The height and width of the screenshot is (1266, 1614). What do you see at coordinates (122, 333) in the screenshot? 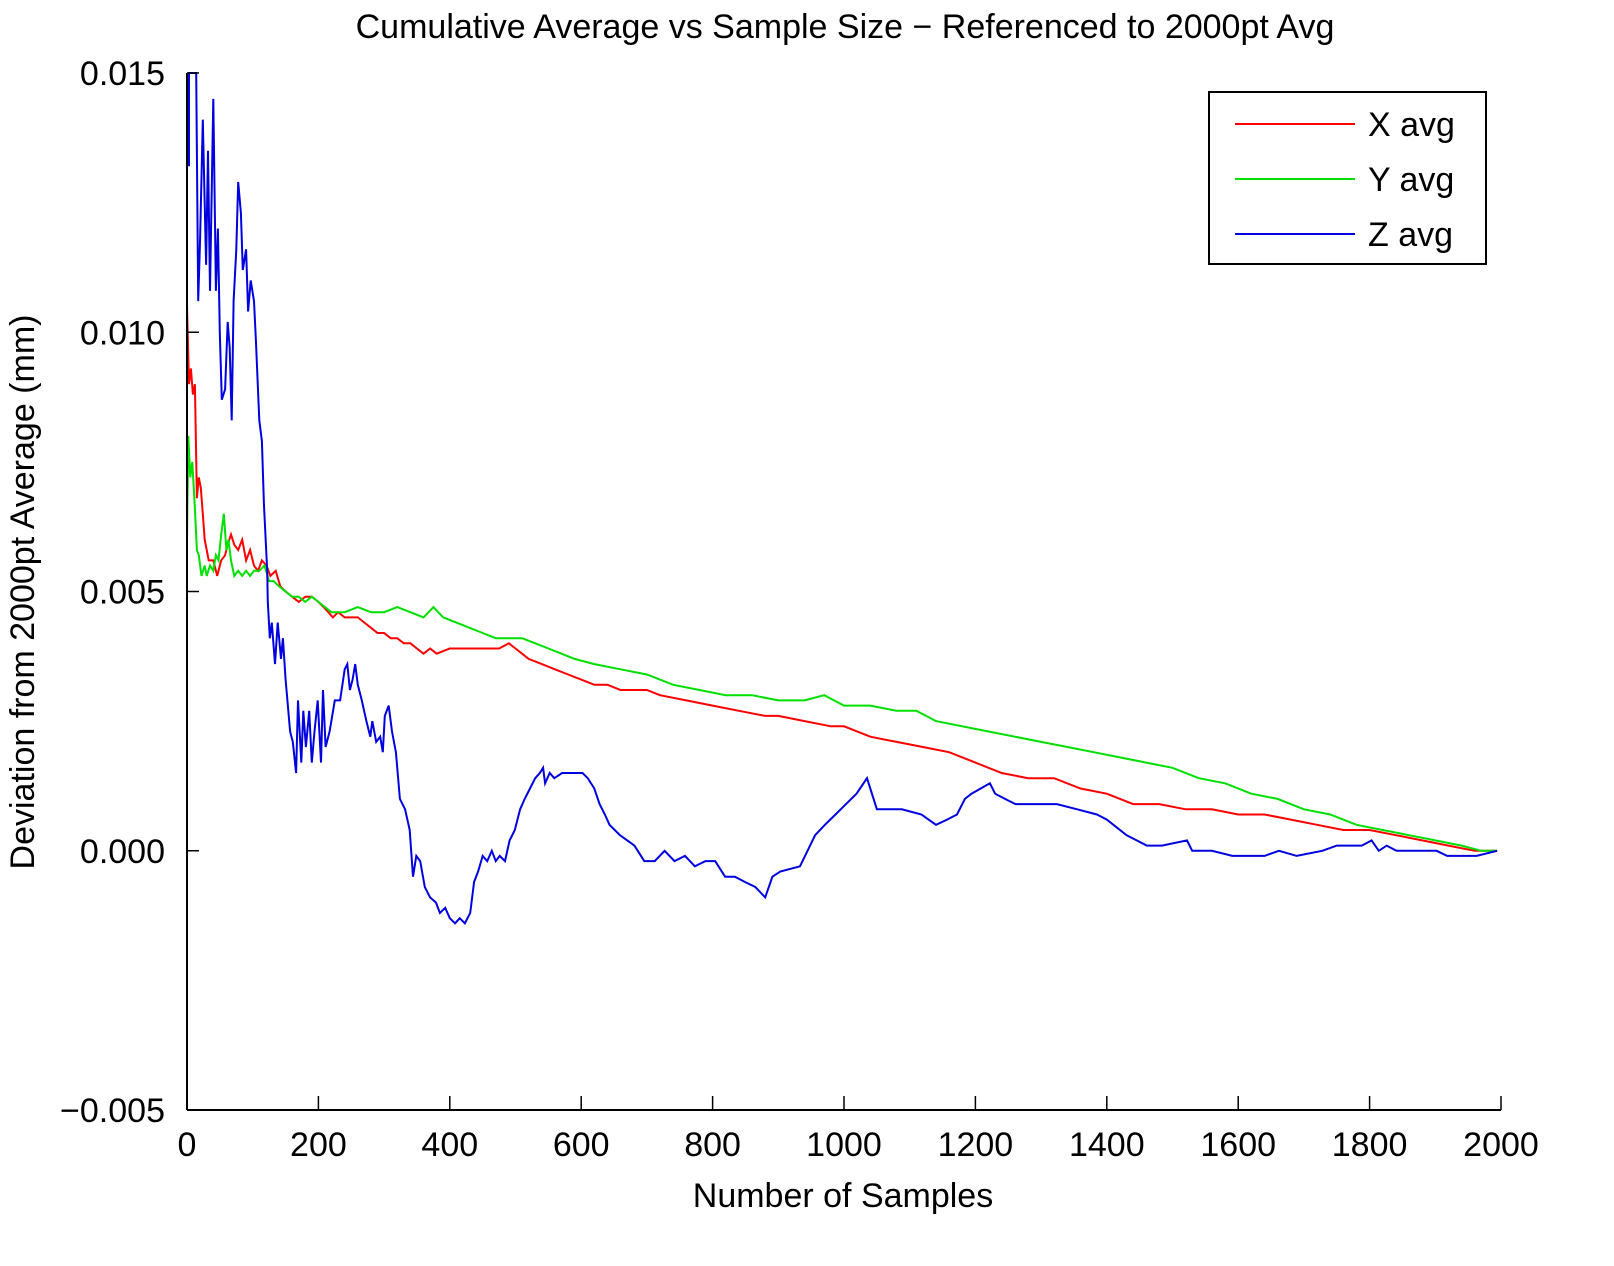
I see `y-tick-label: 0.010` at bounding box center [122, 333].